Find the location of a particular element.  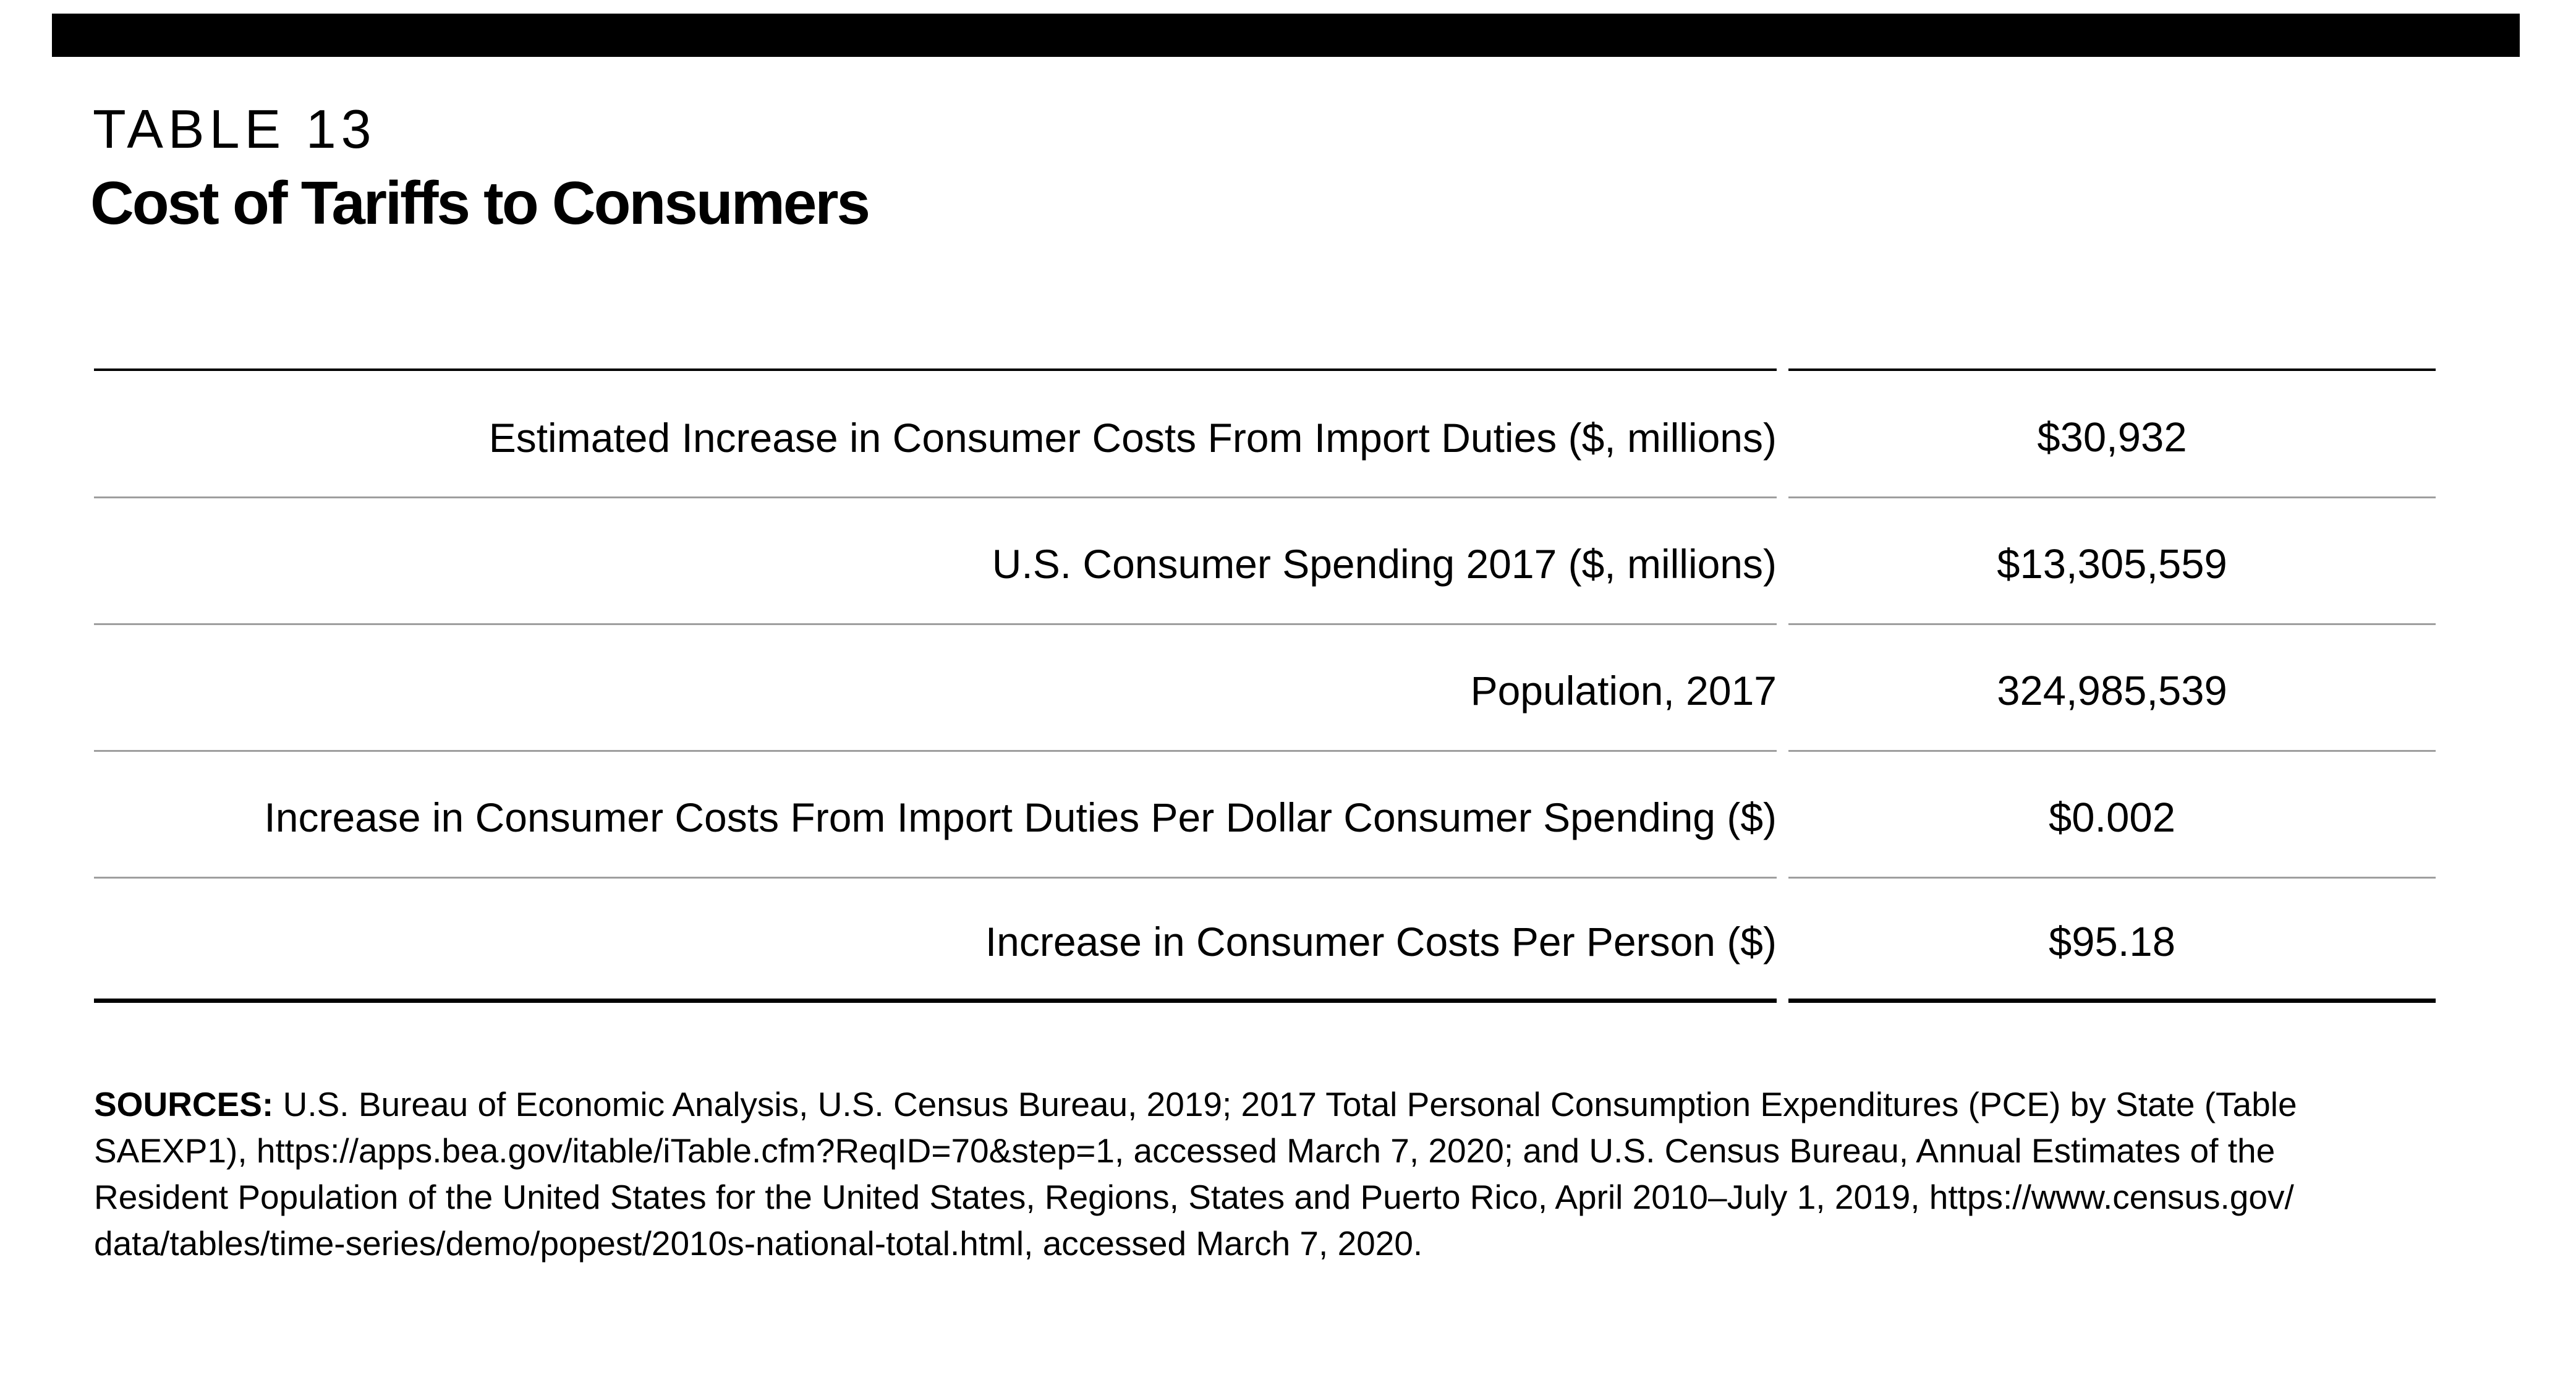

table-top-rule-left is located at coordinates (935, 369).